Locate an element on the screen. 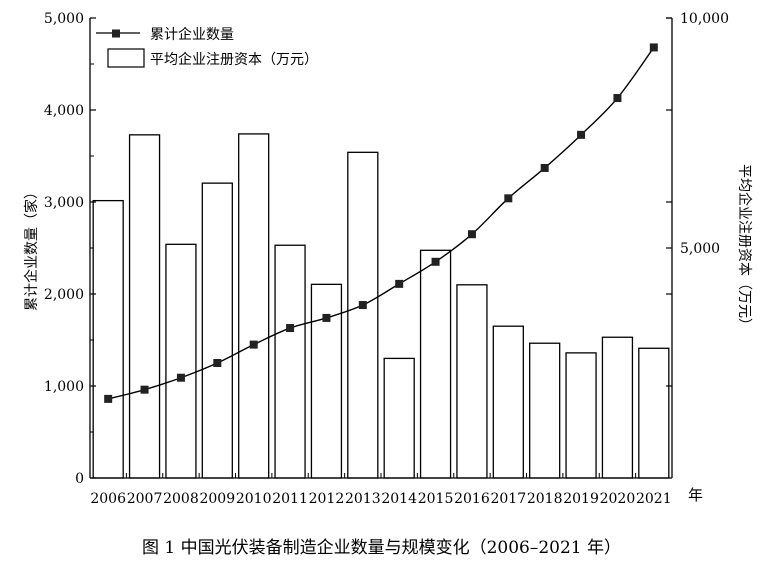  x-tick-label-2017: 2017 is located at coordinates (508, 499).